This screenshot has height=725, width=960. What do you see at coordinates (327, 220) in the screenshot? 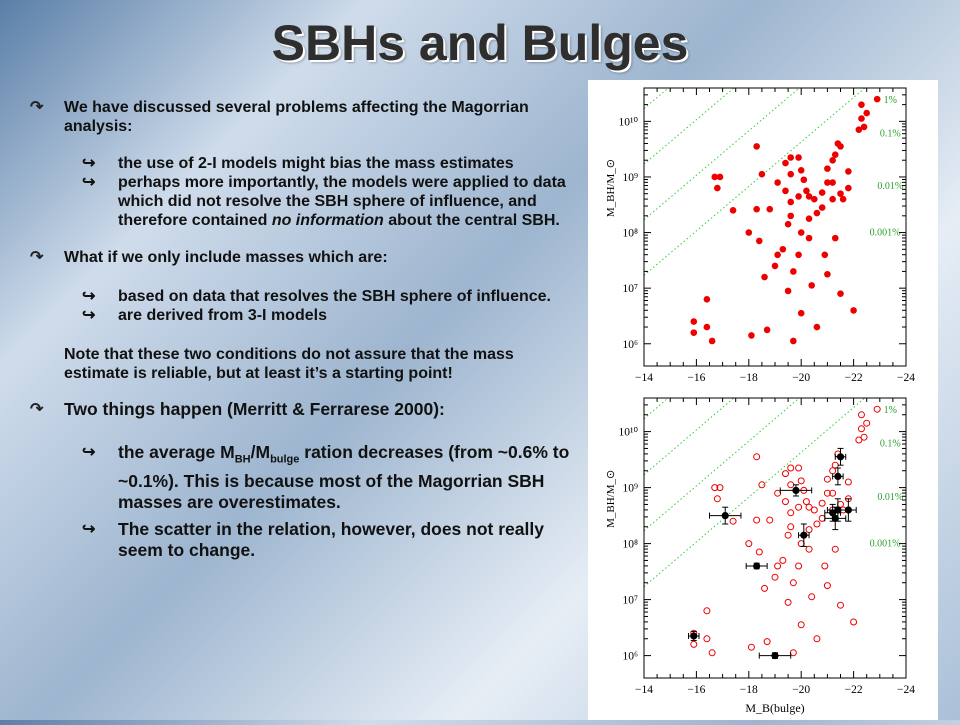
I see `subbullet-emphasis: no information` at bounding box center [327, 220].